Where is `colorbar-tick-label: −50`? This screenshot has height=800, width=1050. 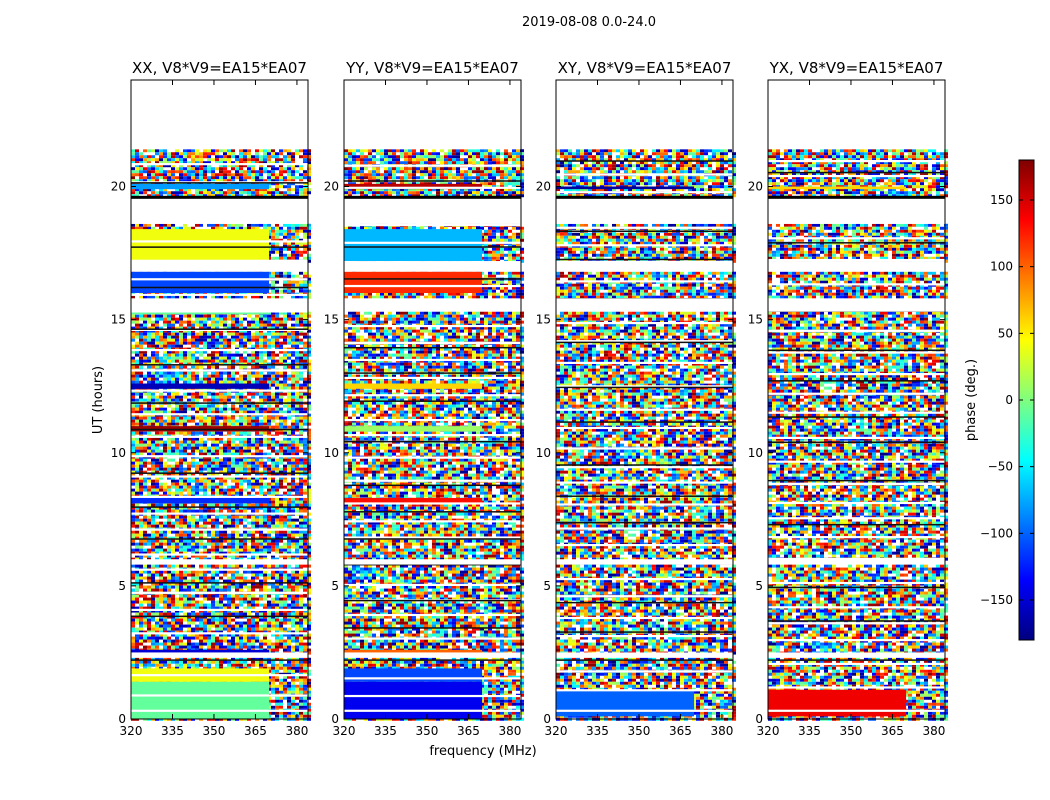
colorbar-tick-label: −50 is located at coordinates (1000, 467).